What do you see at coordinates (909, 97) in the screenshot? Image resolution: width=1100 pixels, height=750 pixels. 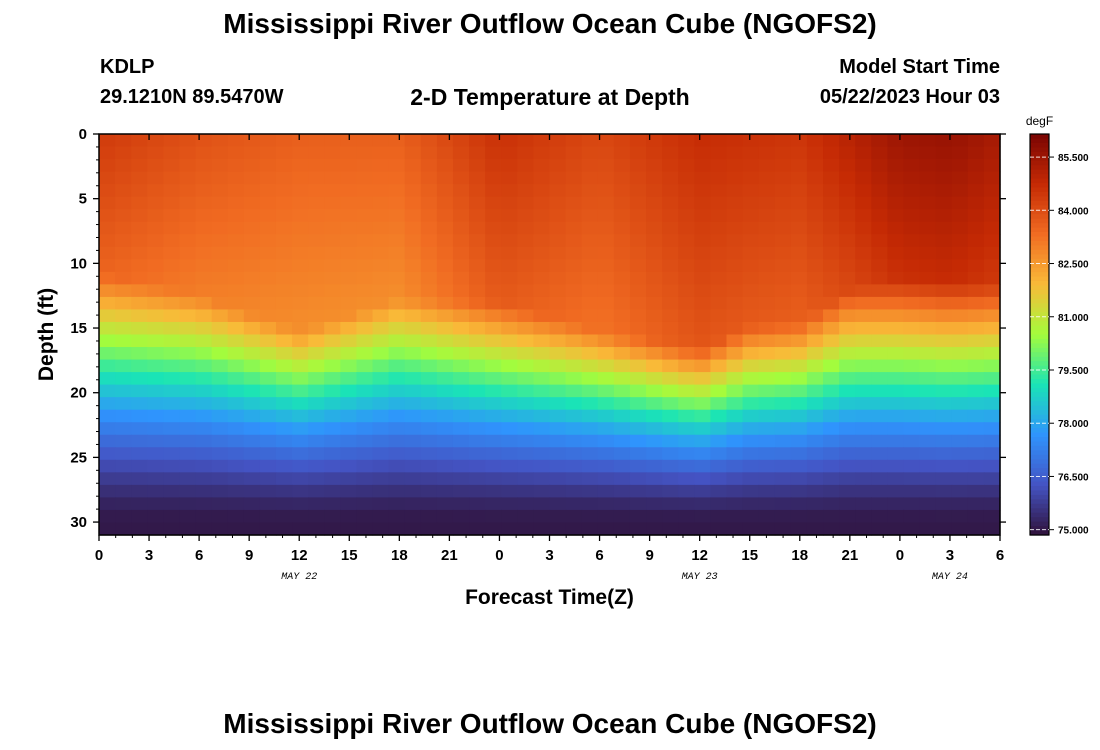 I see `model-start-value: 05/22/2023 Hour 03` at bounding box center [909, 97].